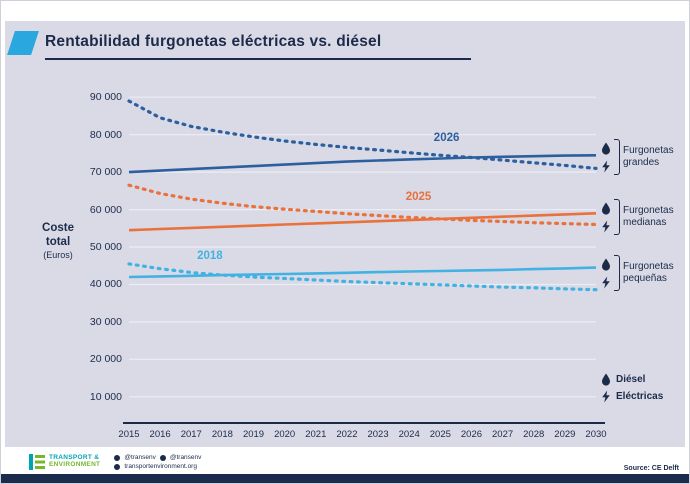 This screenshot has width=690, height=484. Describe the element at coordinates (534, 434) in the screenshot. I see `x-tick-label: 2028` at that location.